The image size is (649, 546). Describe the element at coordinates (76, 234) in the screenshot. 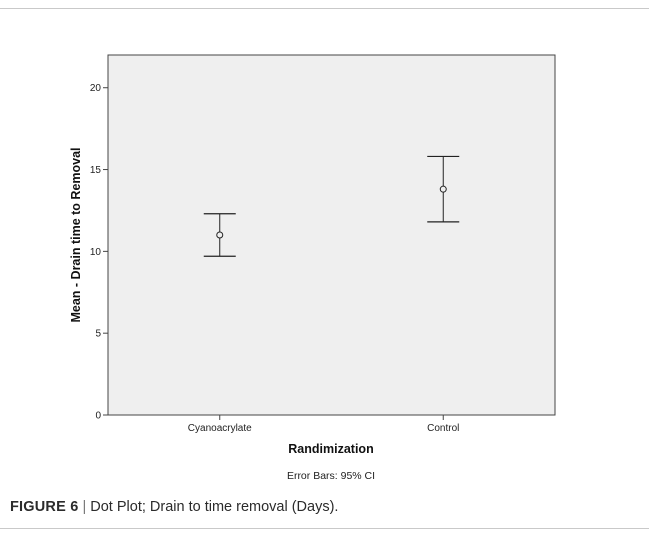

I see `y-axis-title: Mean - Drain time to Removal` at that location.